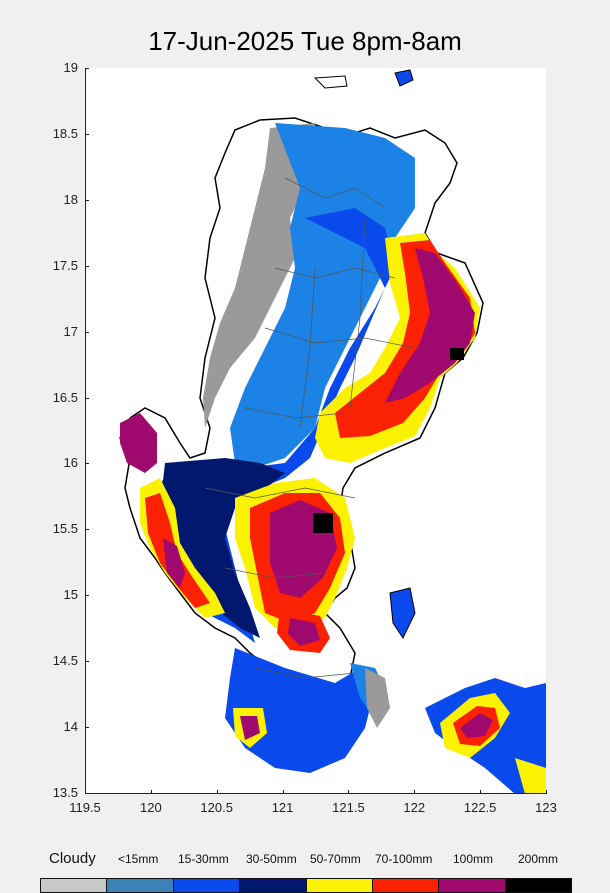  I want to click on legend-swatch-cloudy, so click(74, 885).